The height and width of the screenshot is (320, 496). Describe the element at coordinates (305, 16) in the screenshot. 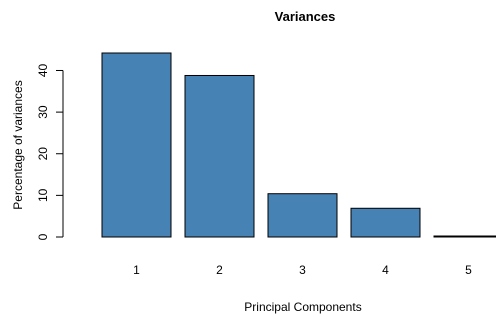

I see `chart-title: Variances` at that location.